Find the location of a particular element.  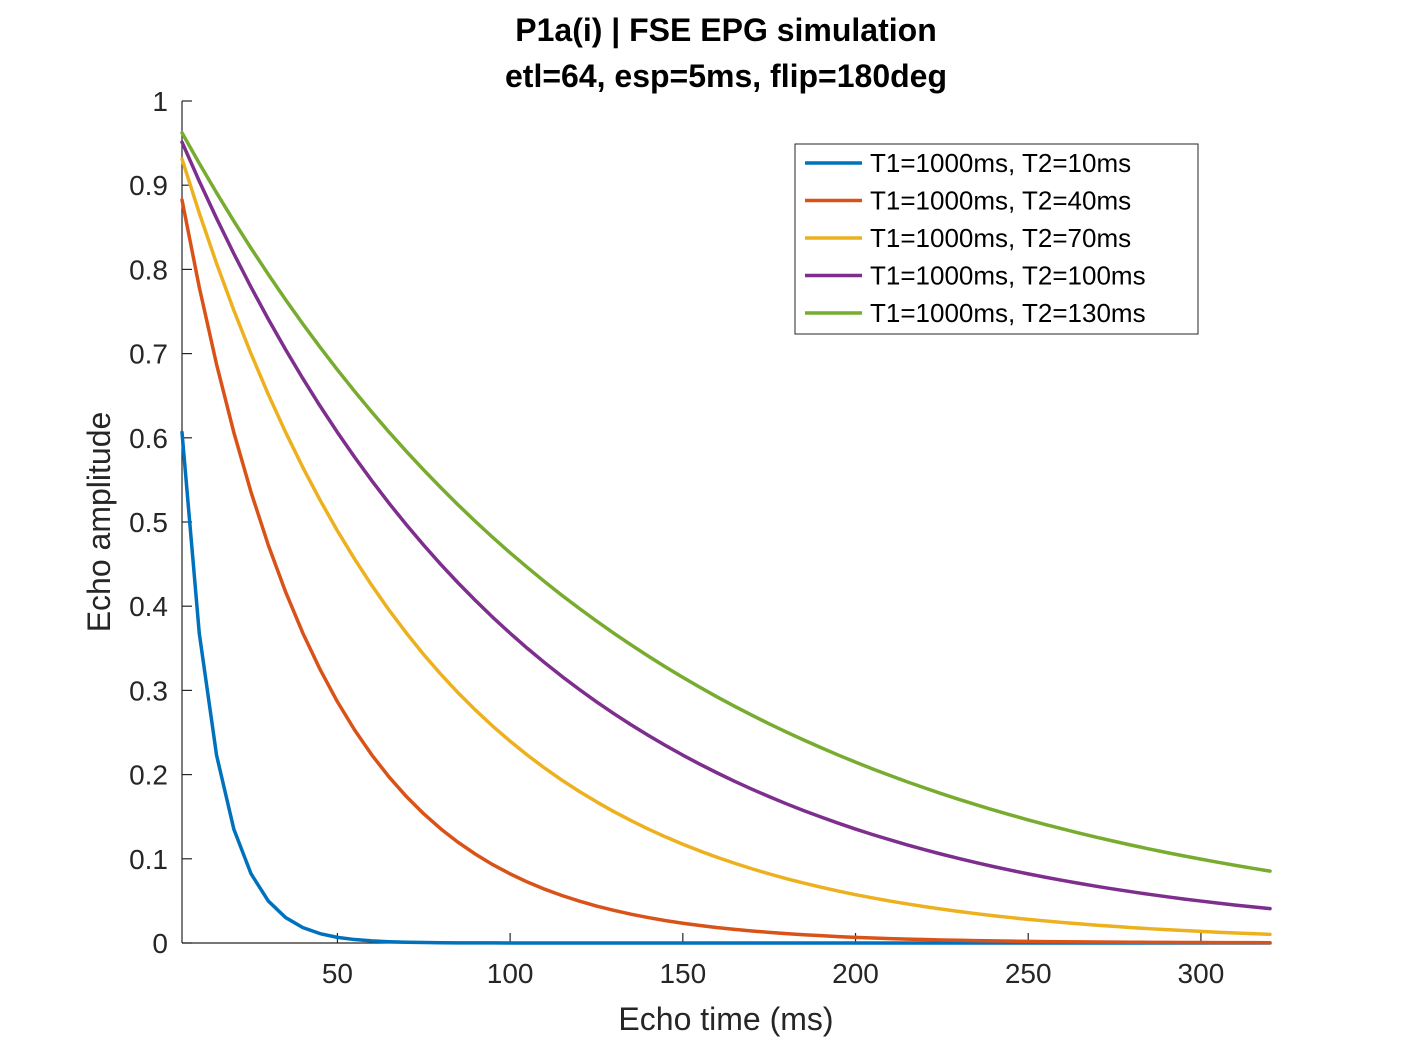

x-tick-label: 50 is located at coordinates (337, 973).